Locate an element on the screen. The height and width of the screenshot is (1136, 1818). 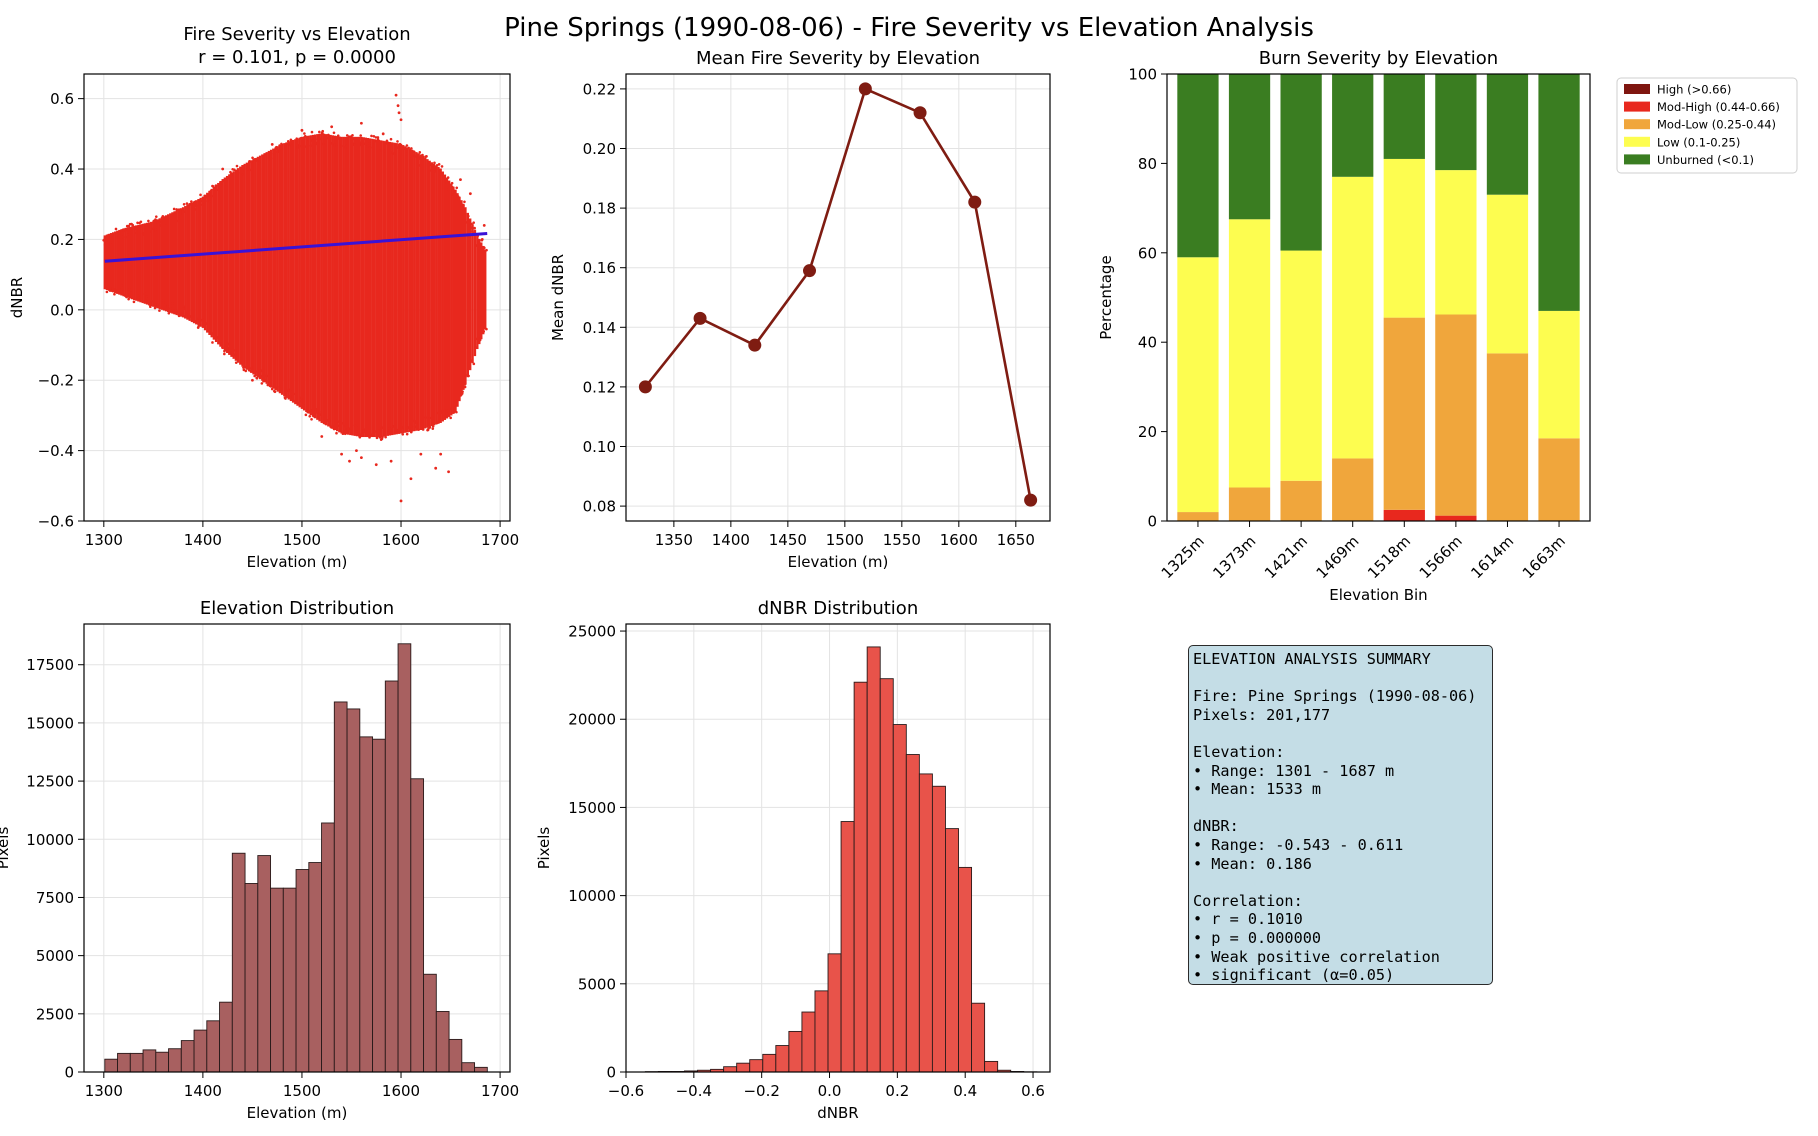
x-tick-label: 1373m is located at coordinates (1234, 557).